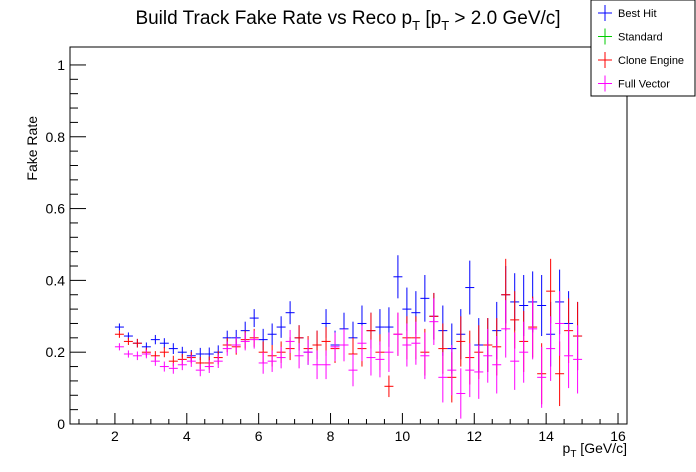 The width and height of the screenshot is (696, 472). Describe the element at coordinates (618, 436) in the screenshot. I see `x-tick-label: 16` at that location.